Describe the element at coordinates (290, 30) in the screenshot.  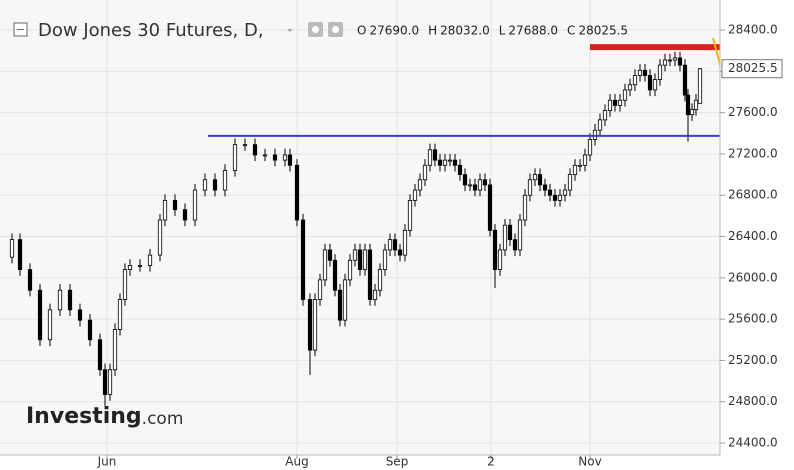
I see `dropdown-arrow` at that location.